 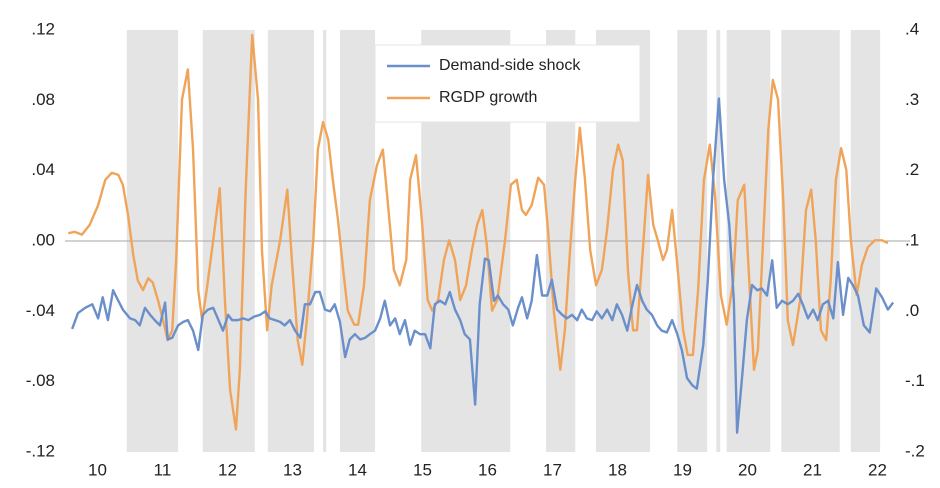 I want to click on y-tick-label: .08, so click(x=43, y=99).